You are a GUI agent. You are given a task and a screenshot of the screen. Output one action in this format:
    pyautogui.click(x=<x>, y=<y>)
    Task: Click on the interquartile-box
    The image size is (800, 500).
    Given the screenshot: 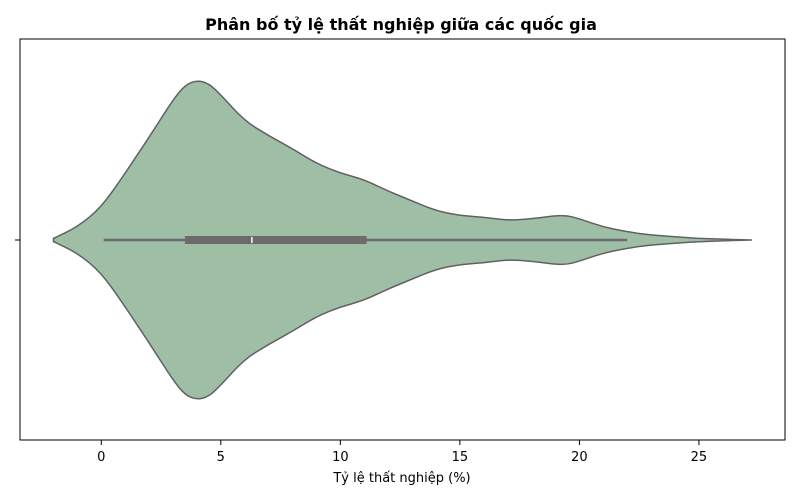 What is the action you would take?
    pyautogui.click(x=275, y=240)
    